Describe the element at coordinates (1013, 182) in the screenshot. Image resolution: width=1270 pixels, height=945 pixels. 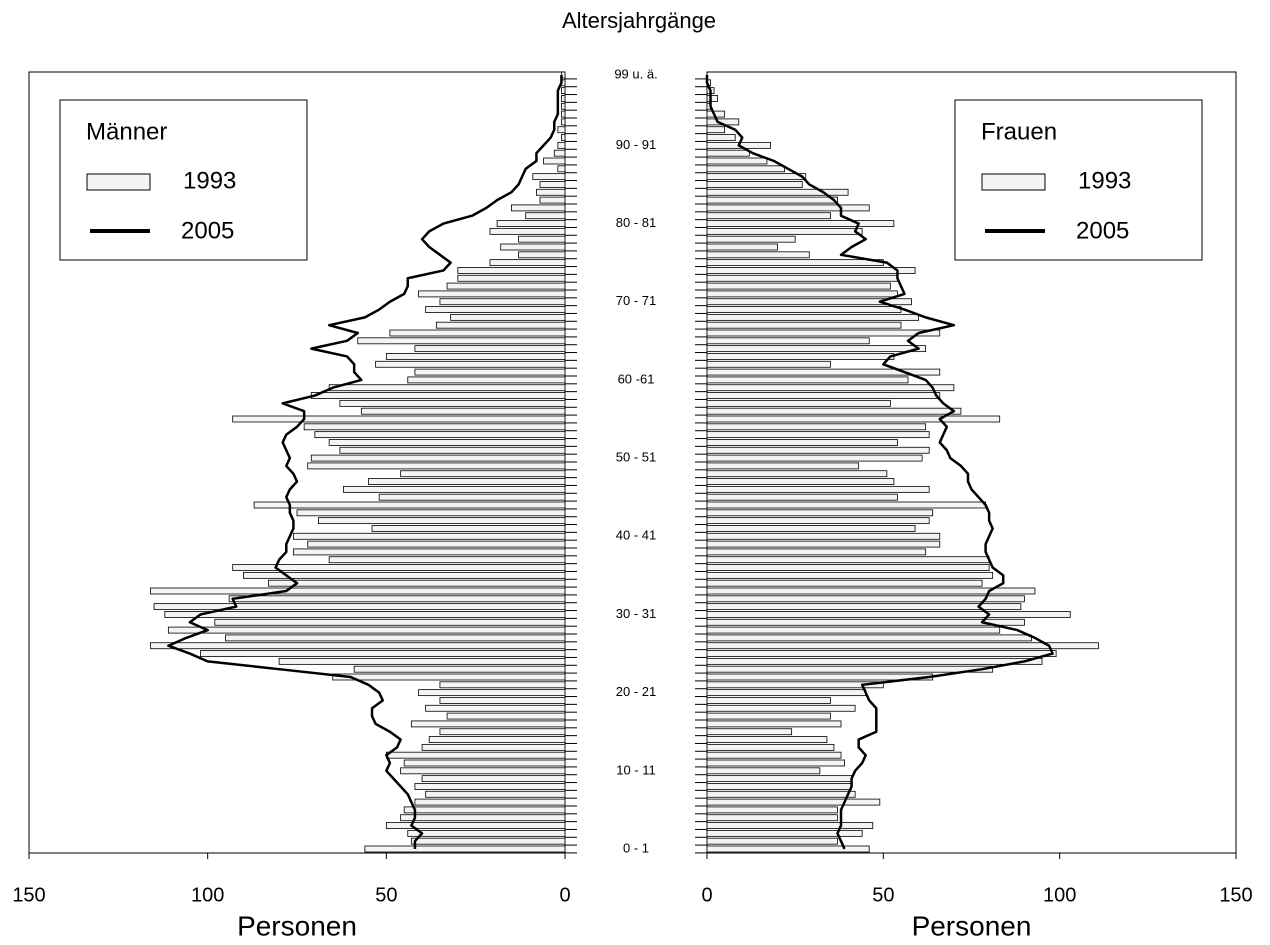
I see `legend-swatch` at that location.